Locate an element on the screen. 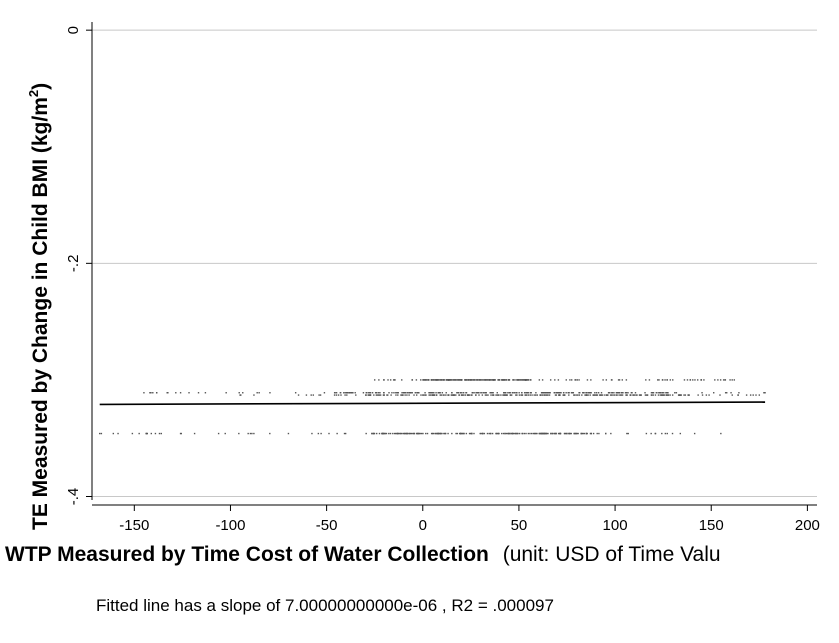 The width and height of the screenshot is (839, 643). x-tick-label-4: 50 is located at coordinates (519, 525).